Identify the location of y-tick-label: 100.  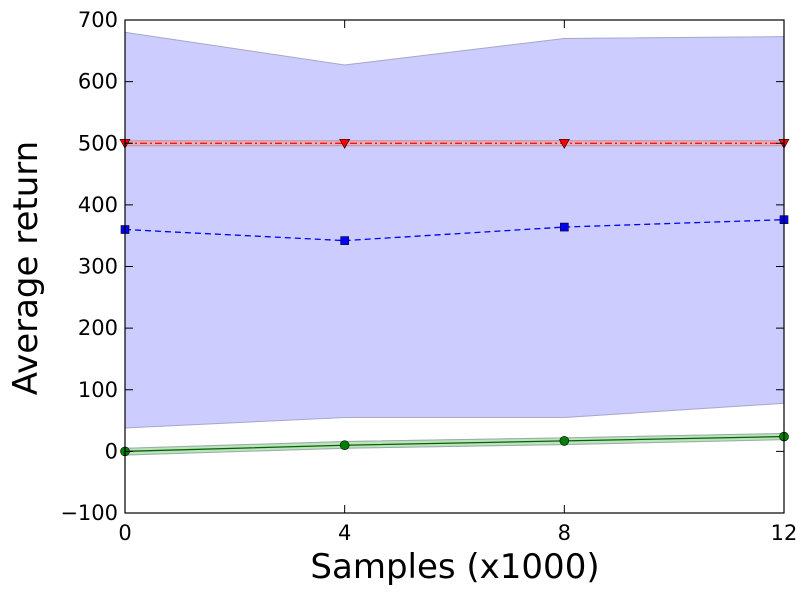
(98, 390).